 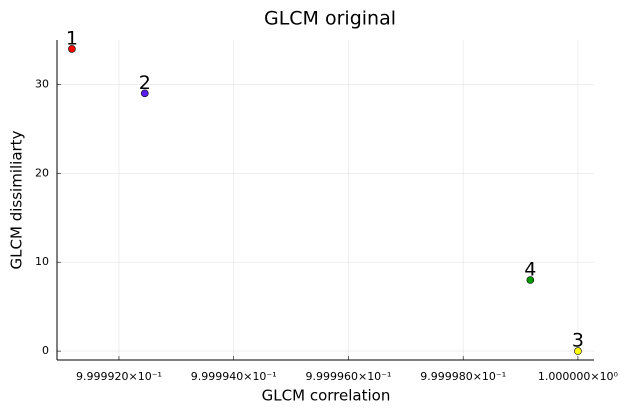 What do you see at coordinates (42, 261) in the screenshot?
I see `y-tick-label: 10` at bounding box center [42, 261].